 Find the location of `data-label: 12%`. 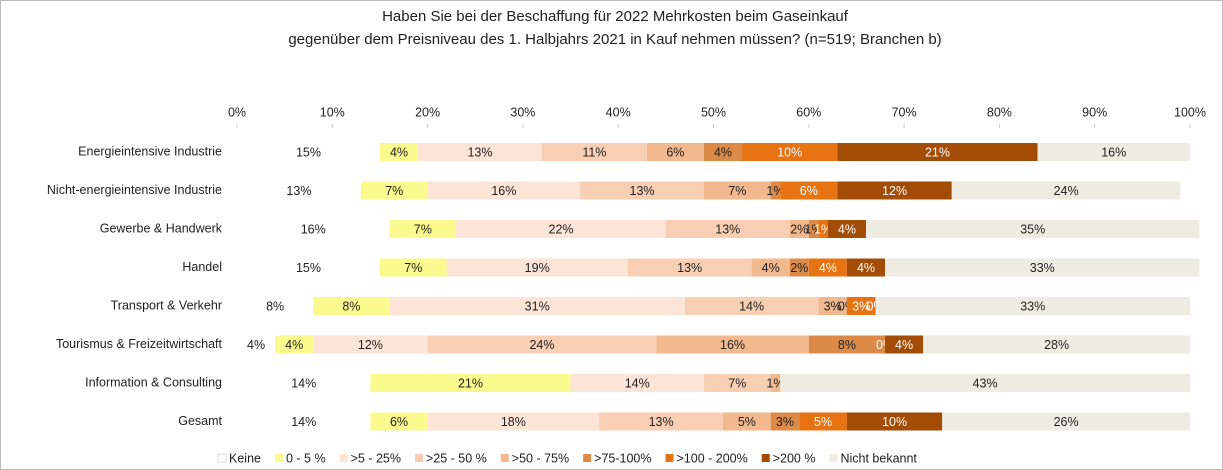

data-label: 12% is located at coordinates (370, 345).